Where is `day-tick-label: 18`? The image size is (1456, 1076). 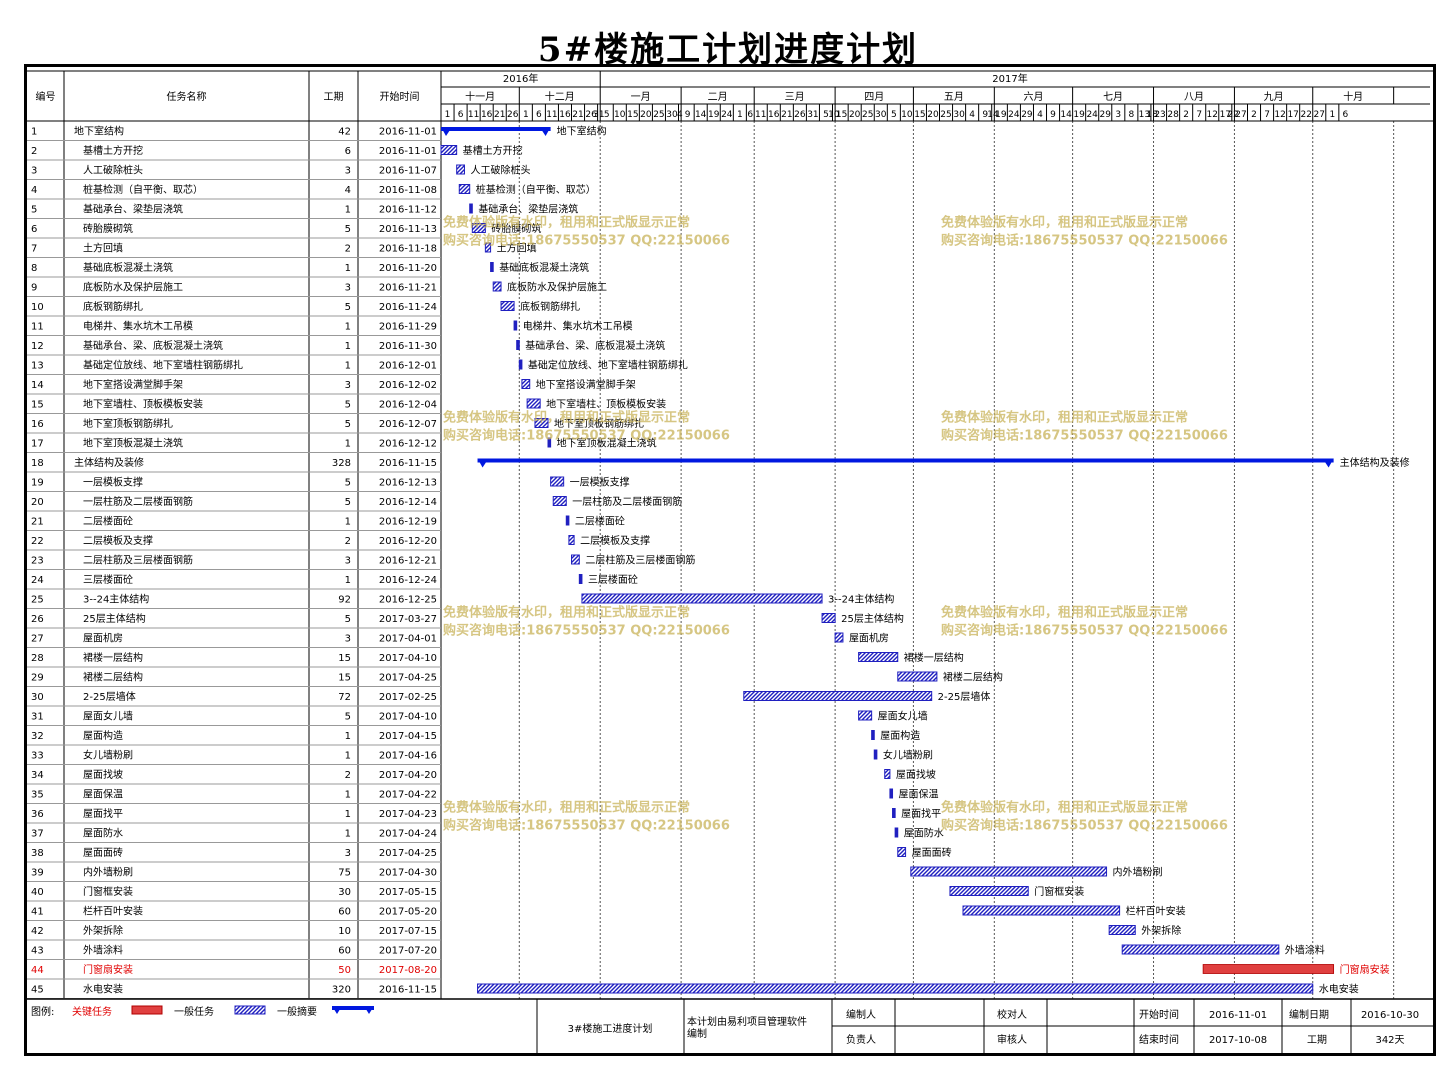
day-tick-label: 18 is located at coordinates (1152, 115).